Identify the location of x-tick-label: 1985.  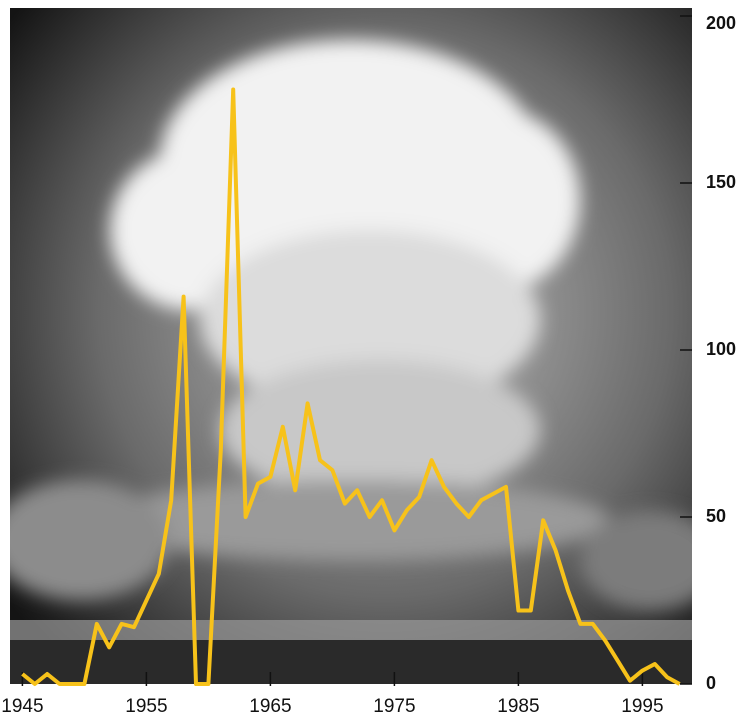
(518, 706).